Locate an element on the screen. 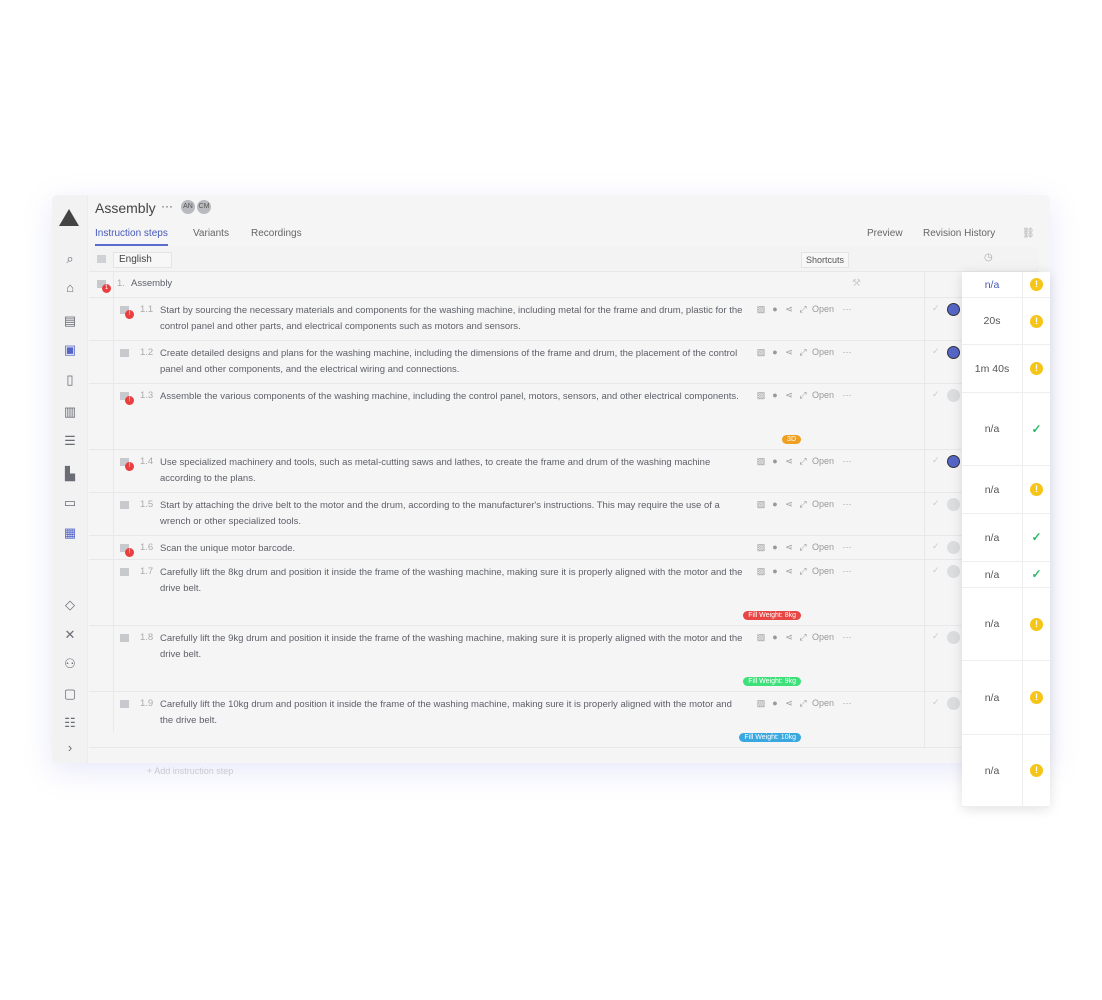  variant-tag: Fill Weight: 8kg is located at coordinates (772, 615).